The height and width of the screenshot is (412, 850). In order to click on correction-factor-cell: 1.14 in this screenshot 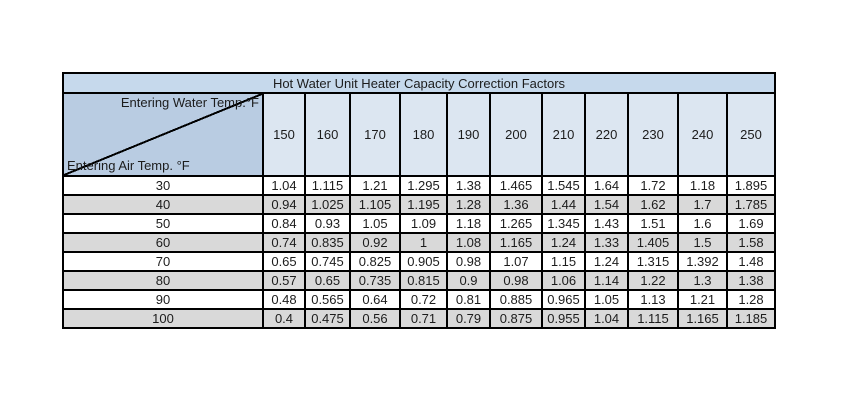, I will do `click(606, 280)`.